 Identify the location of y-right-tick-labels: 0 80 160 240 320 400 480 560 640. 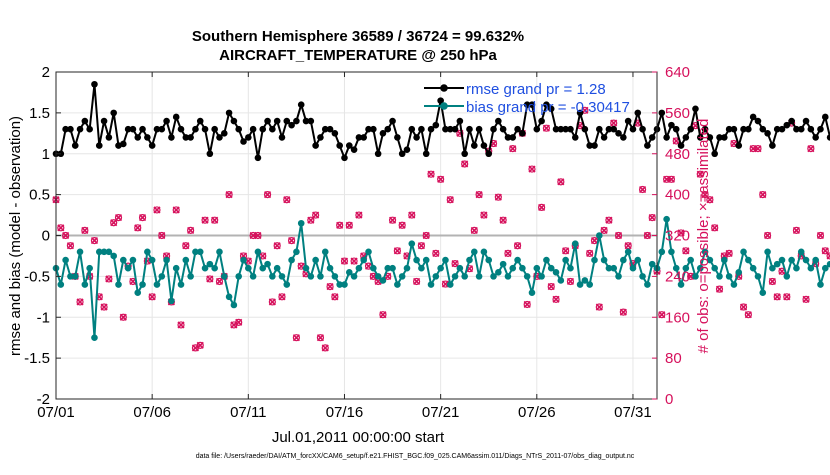
(677, 236).